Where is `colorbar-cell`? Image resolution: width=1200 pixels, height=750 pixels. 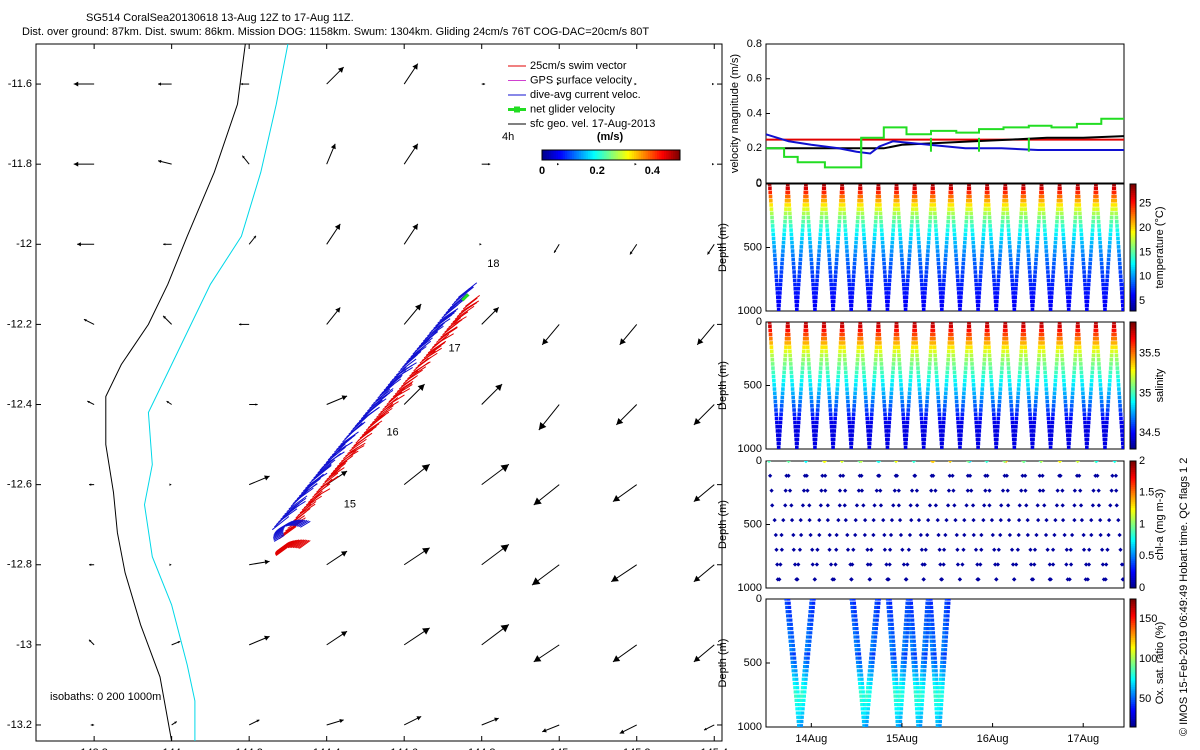
colorbar-cell is located at coordinates (552, 155).